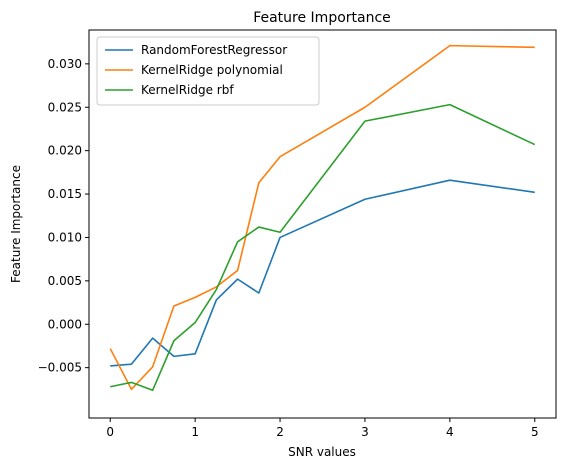 The height and width of the screenshot is (468, 565). I want to click on y-tick-label: 0.030, so click(65, 64).